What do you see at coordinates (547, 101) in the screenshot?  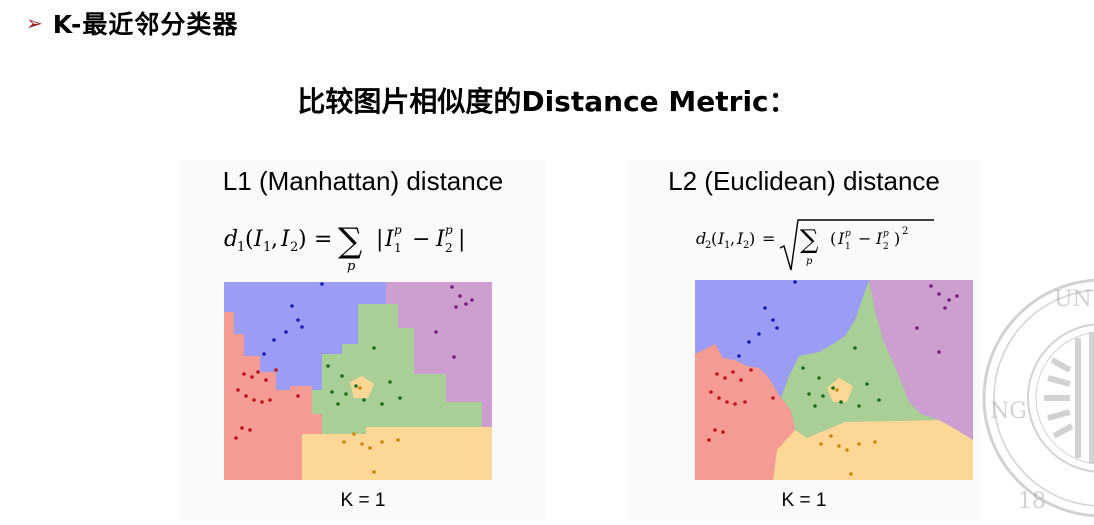 I see `slide-title: 比较图片相似度的Distance Metric：` at bounding box center [547, 101].